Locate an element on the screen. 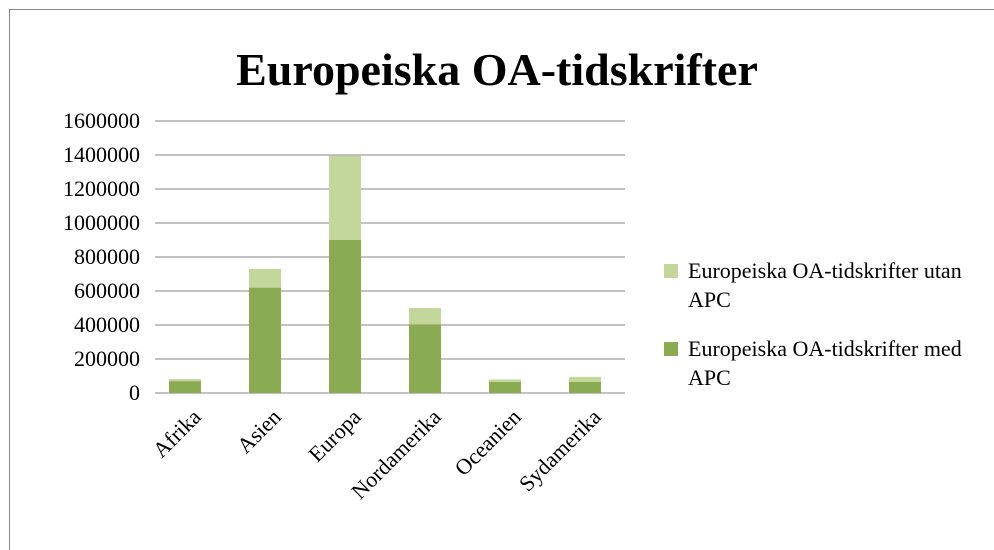 Image resolution: width=994 pixels, height=550 pixels. y-tick-label: 800000 is located at coordinates (107, 256).